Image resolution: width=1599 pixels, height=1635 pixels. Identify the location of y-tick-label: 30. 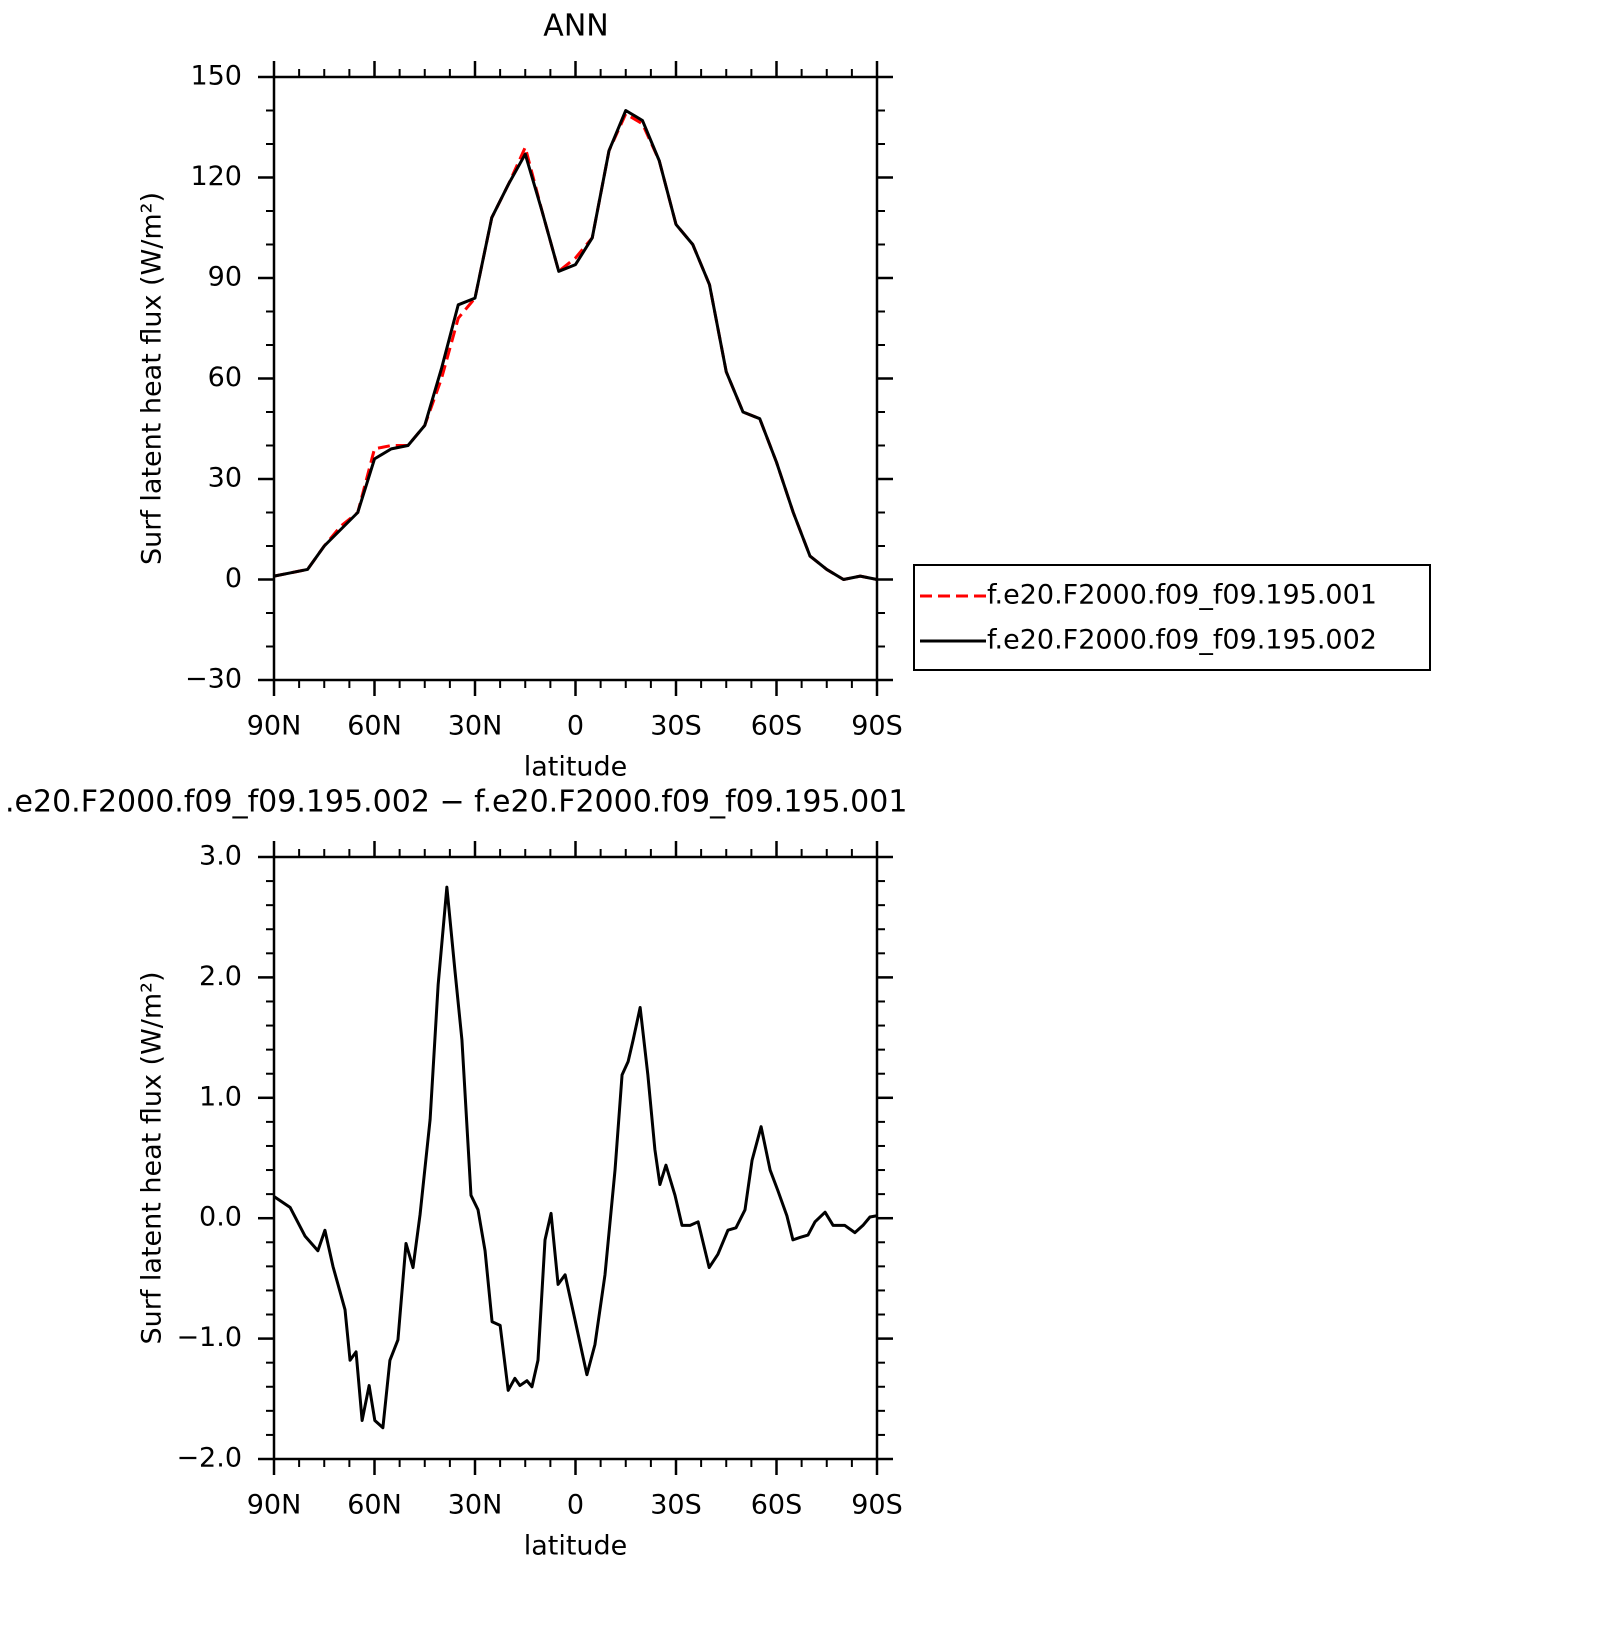
(225, 478).